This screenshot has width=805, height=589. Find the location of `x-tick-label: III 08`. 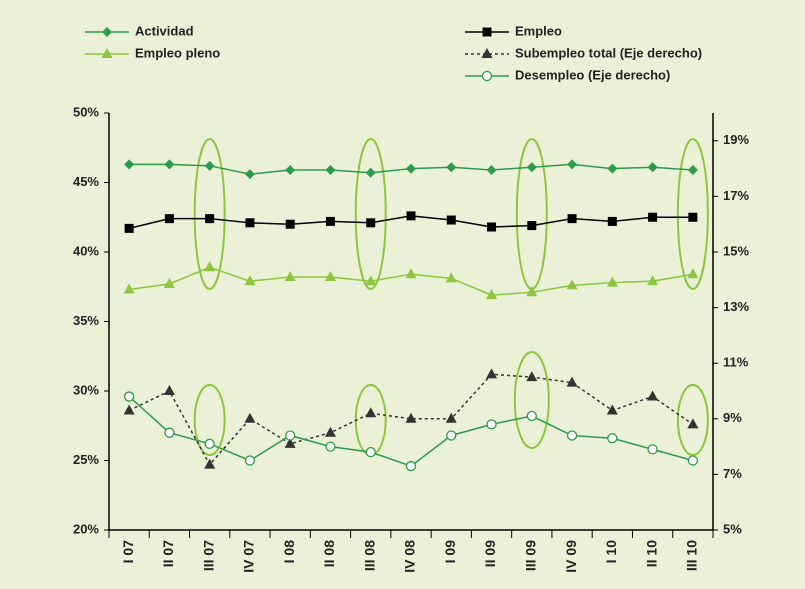

x-tick-label: III 08 is located at coordinates (369, 555).